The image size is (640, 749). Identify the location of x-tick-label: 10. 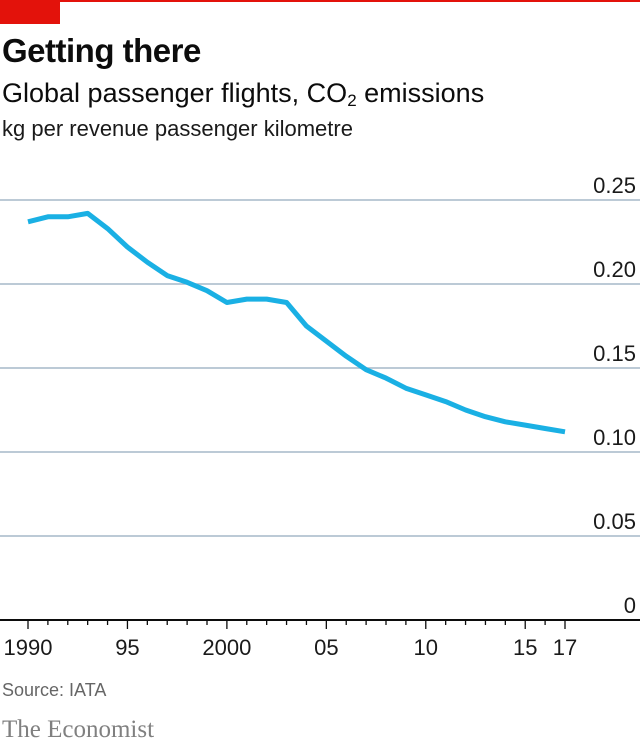
(426, 647).